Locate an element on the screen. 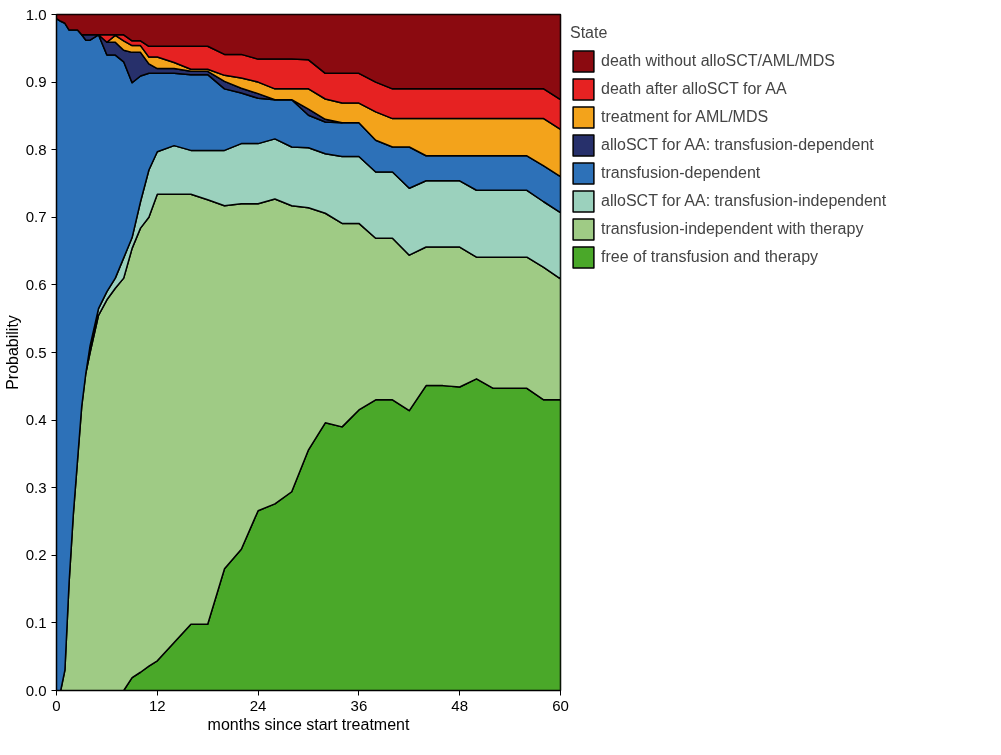 The image size is (1001, 755). legend-title: State is located at coordinates (589, 33).